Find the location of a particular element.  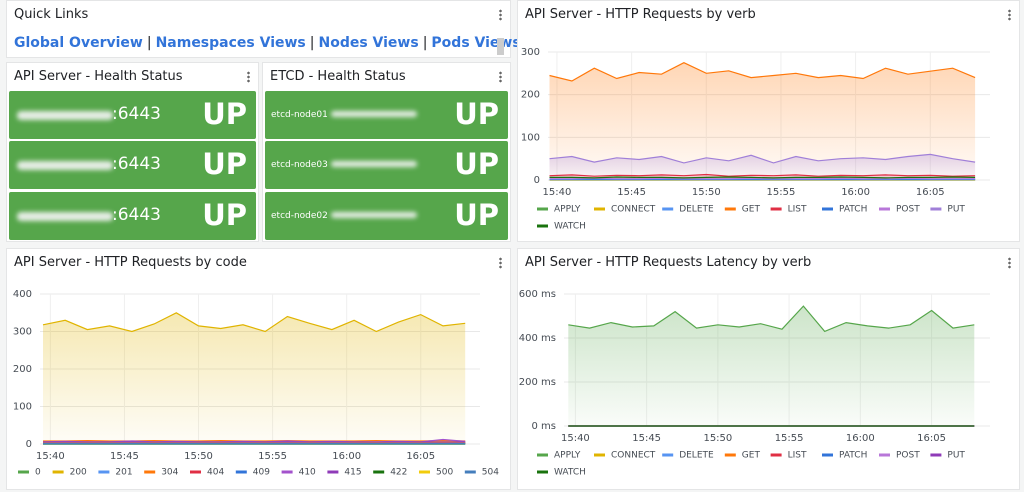

y-tick-label: 300 is located at coordinates (22, 332).